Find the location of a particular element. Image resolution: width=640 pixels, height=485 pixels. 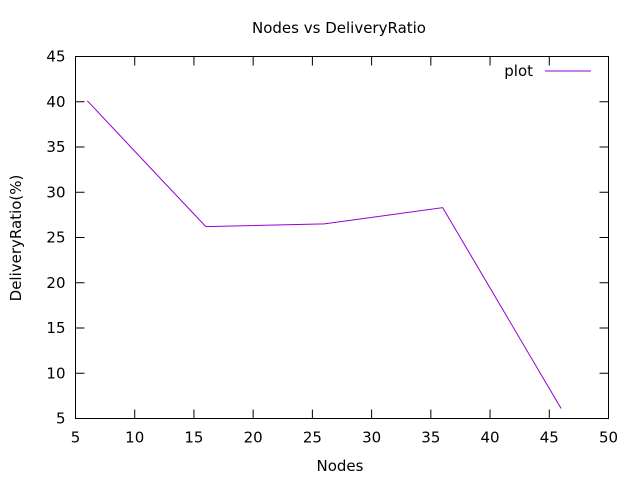

x-tick-label-35: 35 is located at coordinates (430, 438).